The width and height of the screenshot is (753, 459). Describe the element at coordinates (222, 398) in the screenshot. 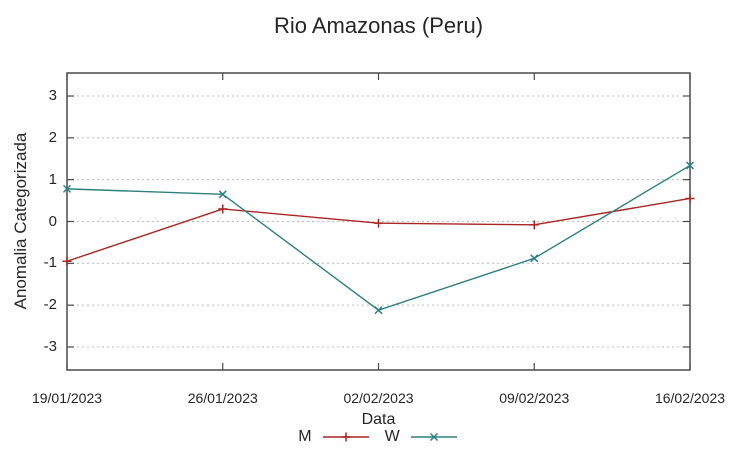

I see `x-tick-label: 26/01/2023` at that location.